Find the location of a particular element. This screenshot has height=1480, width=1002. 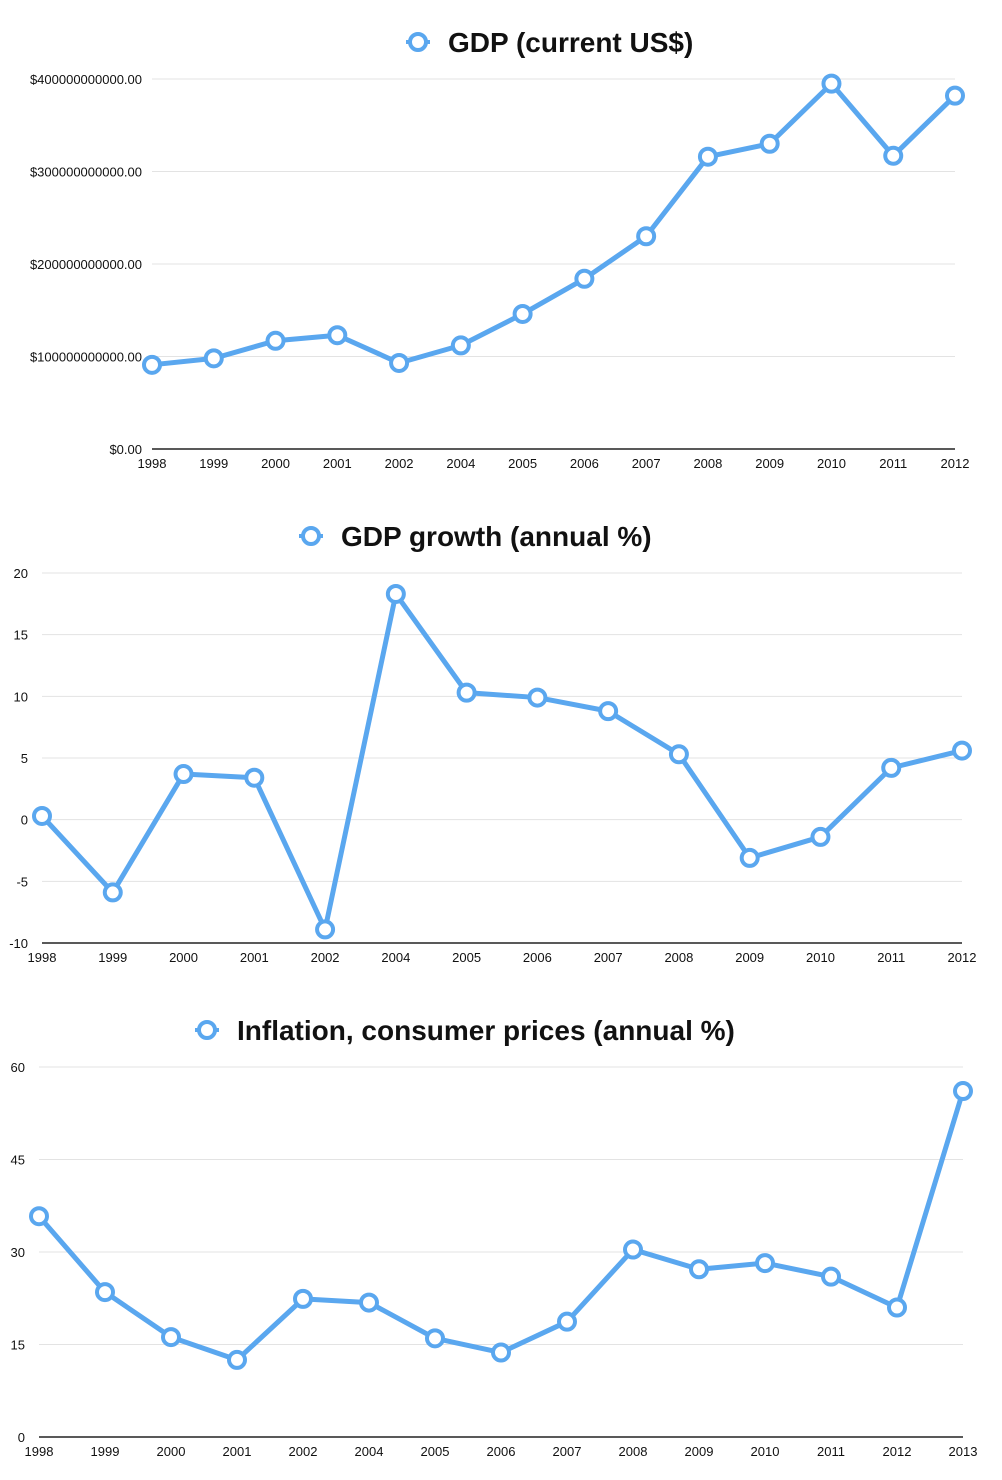

gdp-legend-marker is located at coordinates (418, 42).